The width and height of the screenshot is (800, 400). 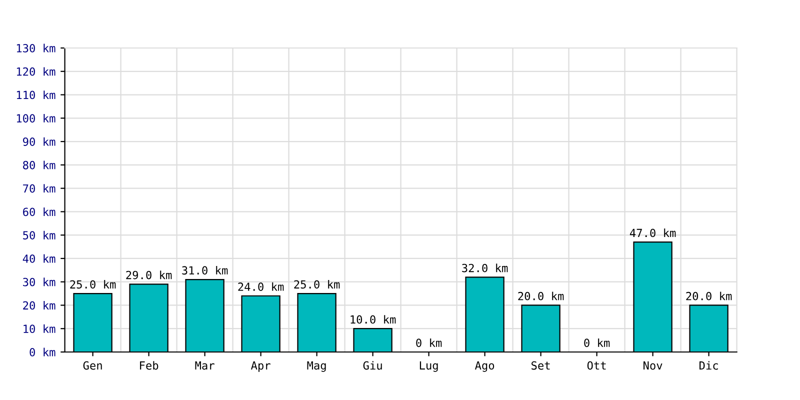 I want to click on y-tick-label: 30 km, so click(x=39, y=282).